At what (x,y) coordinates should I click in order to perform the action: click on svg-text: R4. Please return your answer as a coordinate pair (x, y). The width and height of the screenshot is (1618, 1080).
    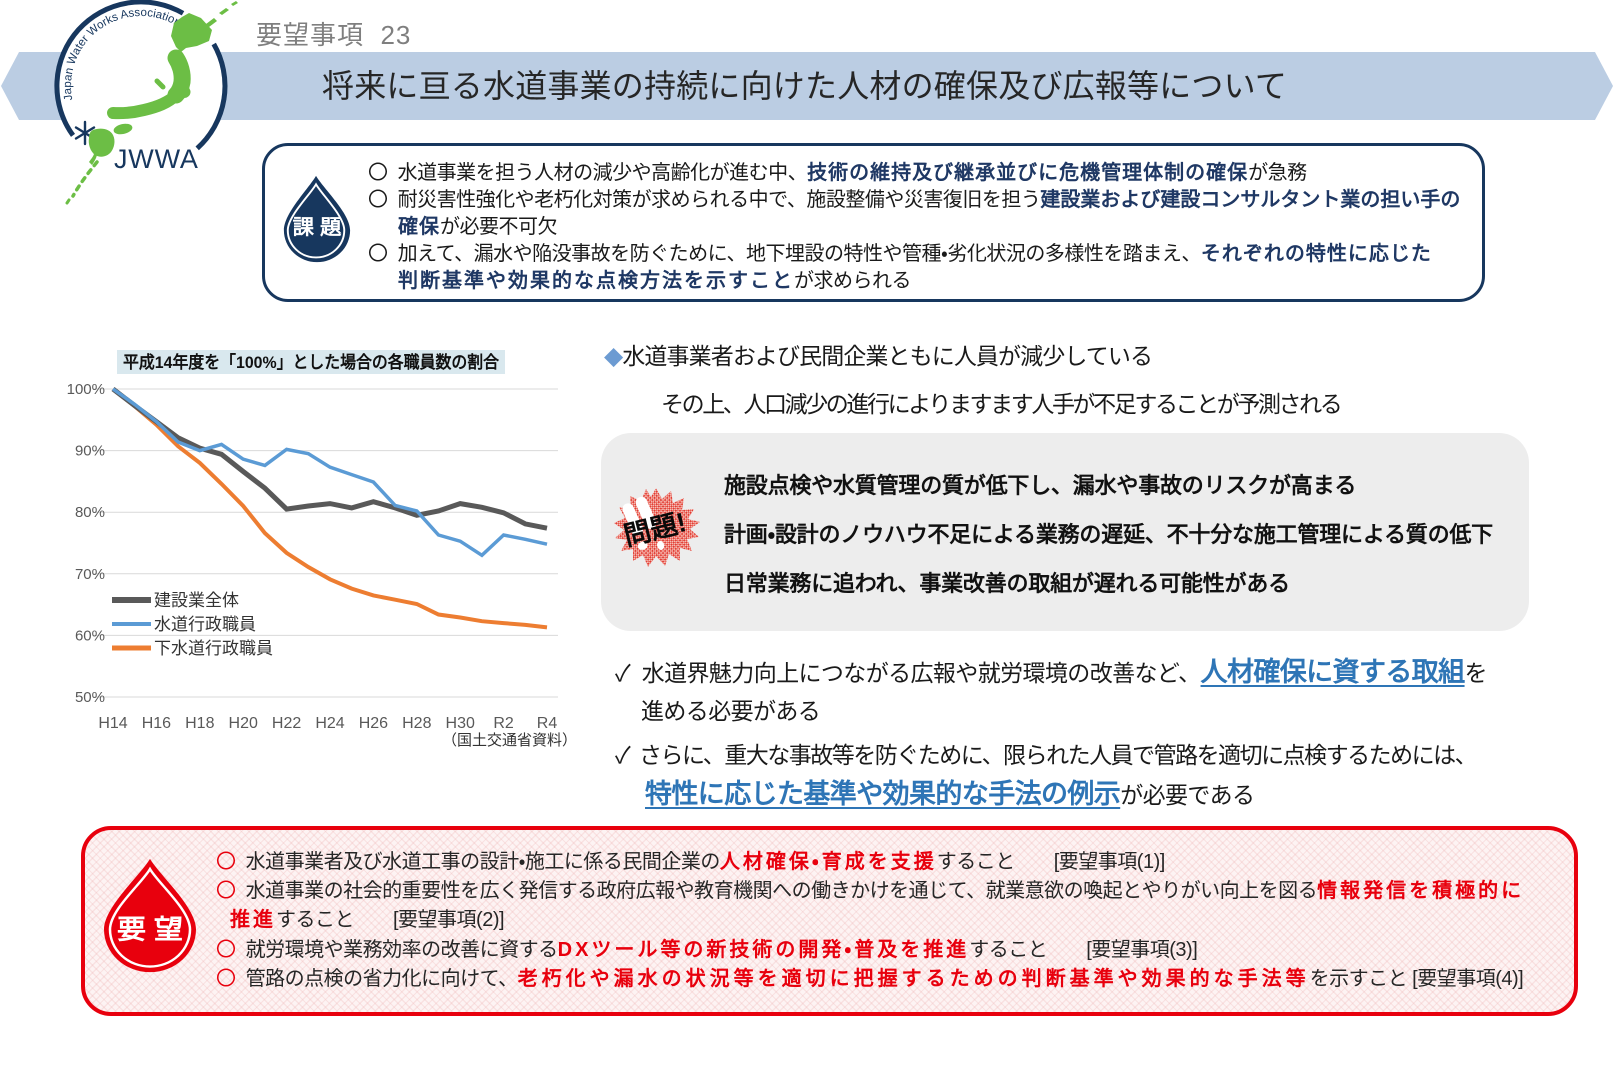
    Looking at the image, I should click on (547, 723).